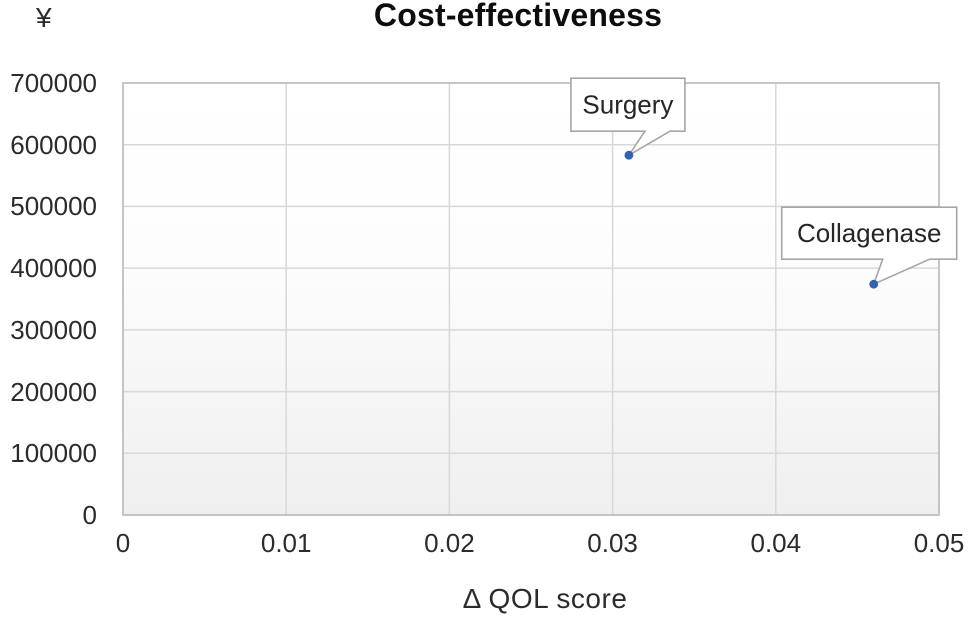  I want to click on chart-title: Cost-effectiveness, so click(518, 16).